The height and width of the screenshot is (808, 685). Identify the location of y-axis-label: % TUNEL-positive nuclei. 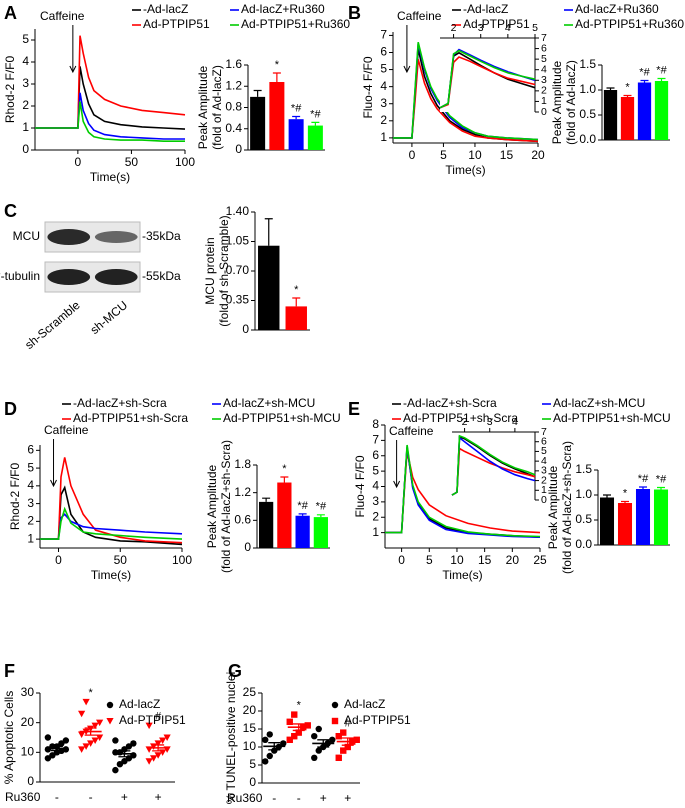
(231, 738).